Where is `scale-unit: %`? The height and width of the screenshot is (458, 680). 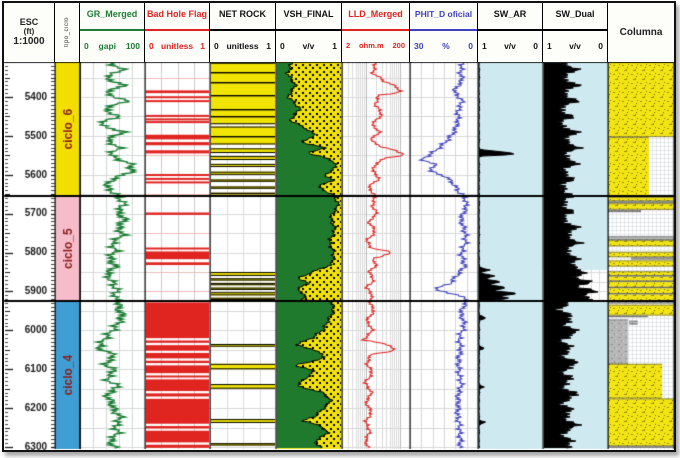
scale-unit: % is located at coordinates (446, 46).